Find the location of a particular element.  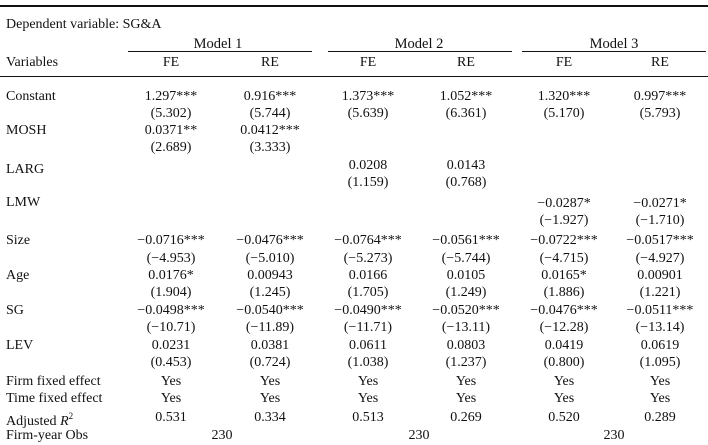

coef-cell: −0.0271* is located at coordinates (660, 203).